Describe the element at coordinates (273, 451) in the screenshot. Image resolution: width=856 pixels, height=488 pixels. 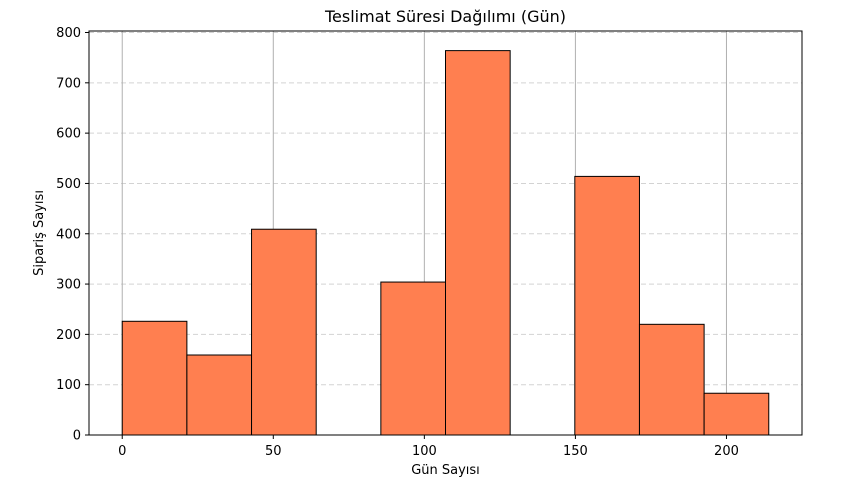
I see `x-tick-label: 50` at that location.